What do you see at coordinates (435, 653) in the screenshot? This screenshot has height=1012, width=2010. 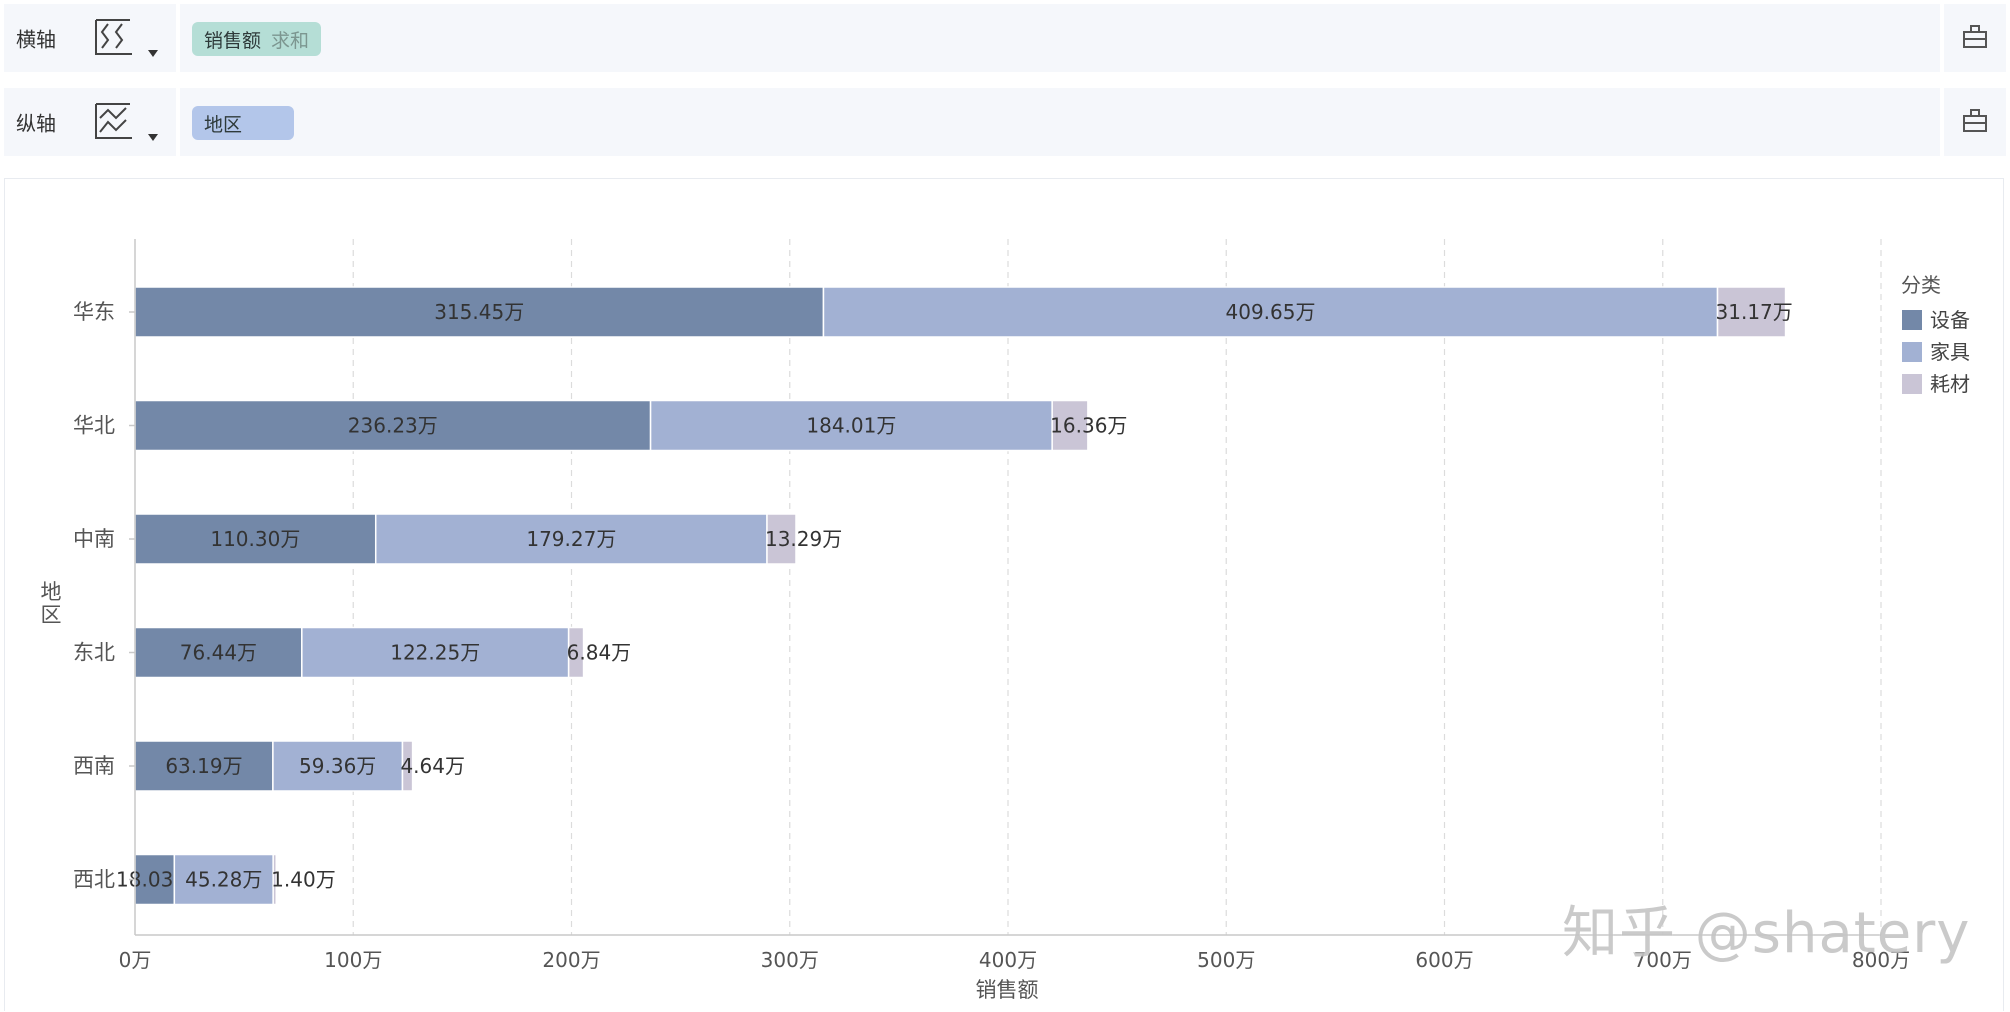 I see `bar-value-label: 122.25万` at bounding box center [435, 653].